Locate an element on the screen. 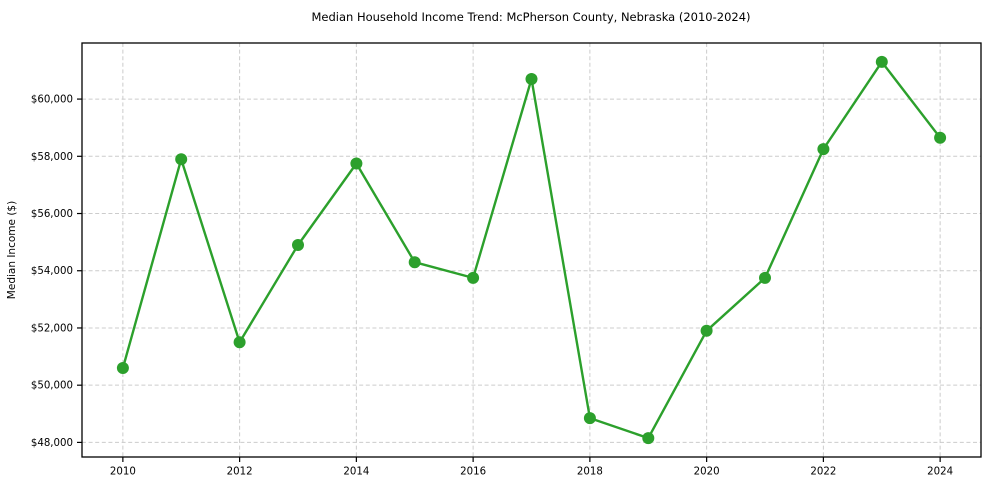 Image resolution: width=989 pixels, height=490 pixels. y-tick-label: $60,000 is located at coordinates (52, 100).